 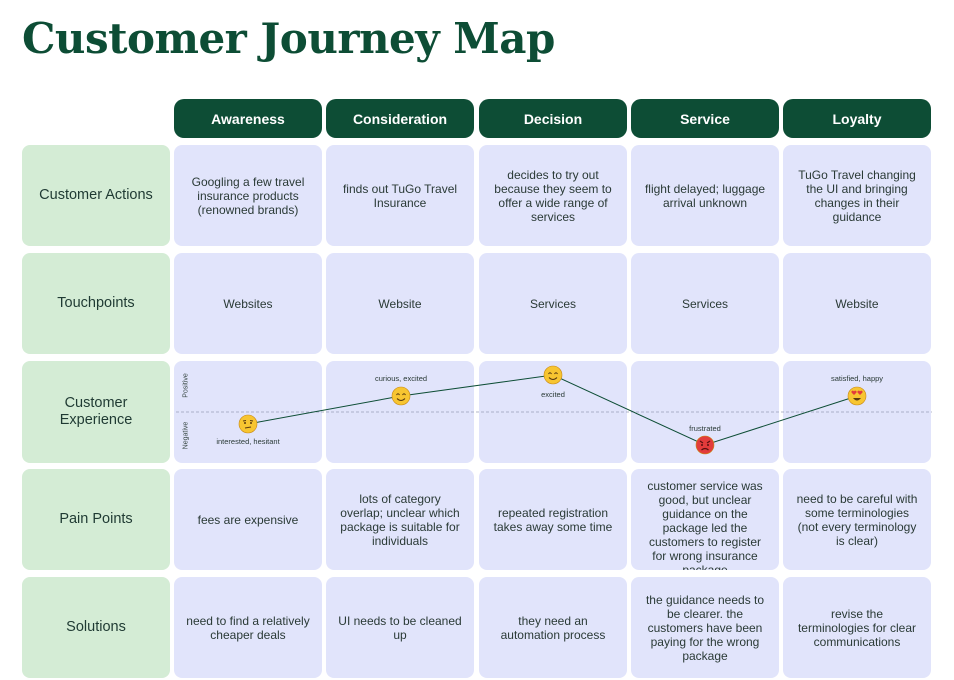 What do you see at coordinates (857, 396) in the screenshot?
I see `heart-eyes-face-icon` at bounding box center [857, 396].